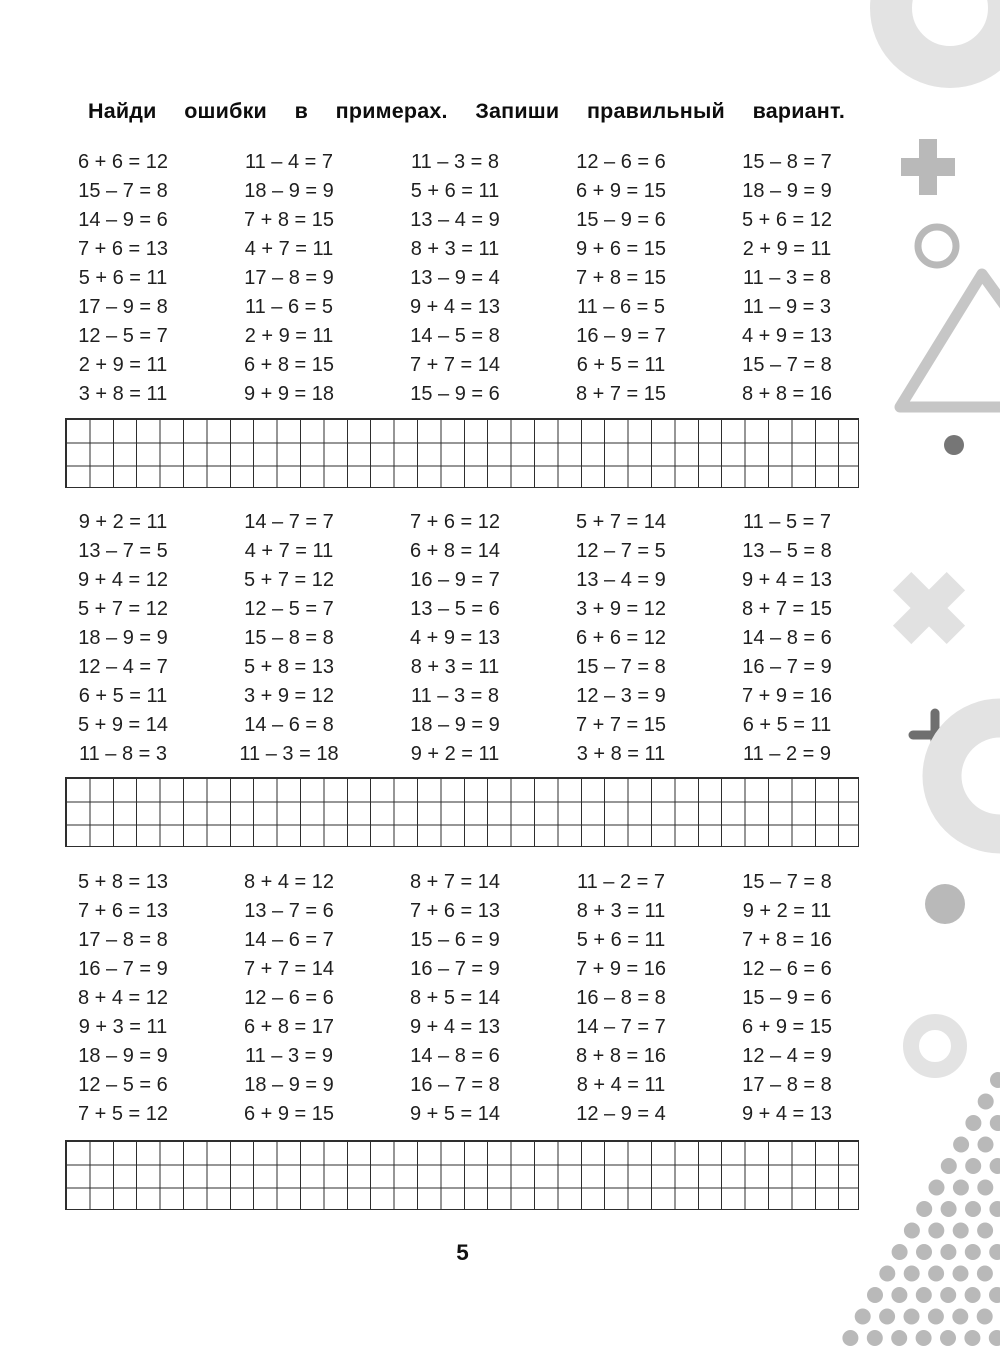  What do you see at coordinates (123, 1027) in the screenshot?
I see `equation: 9 + 3 = 11` at bounding box center [123, 1027].